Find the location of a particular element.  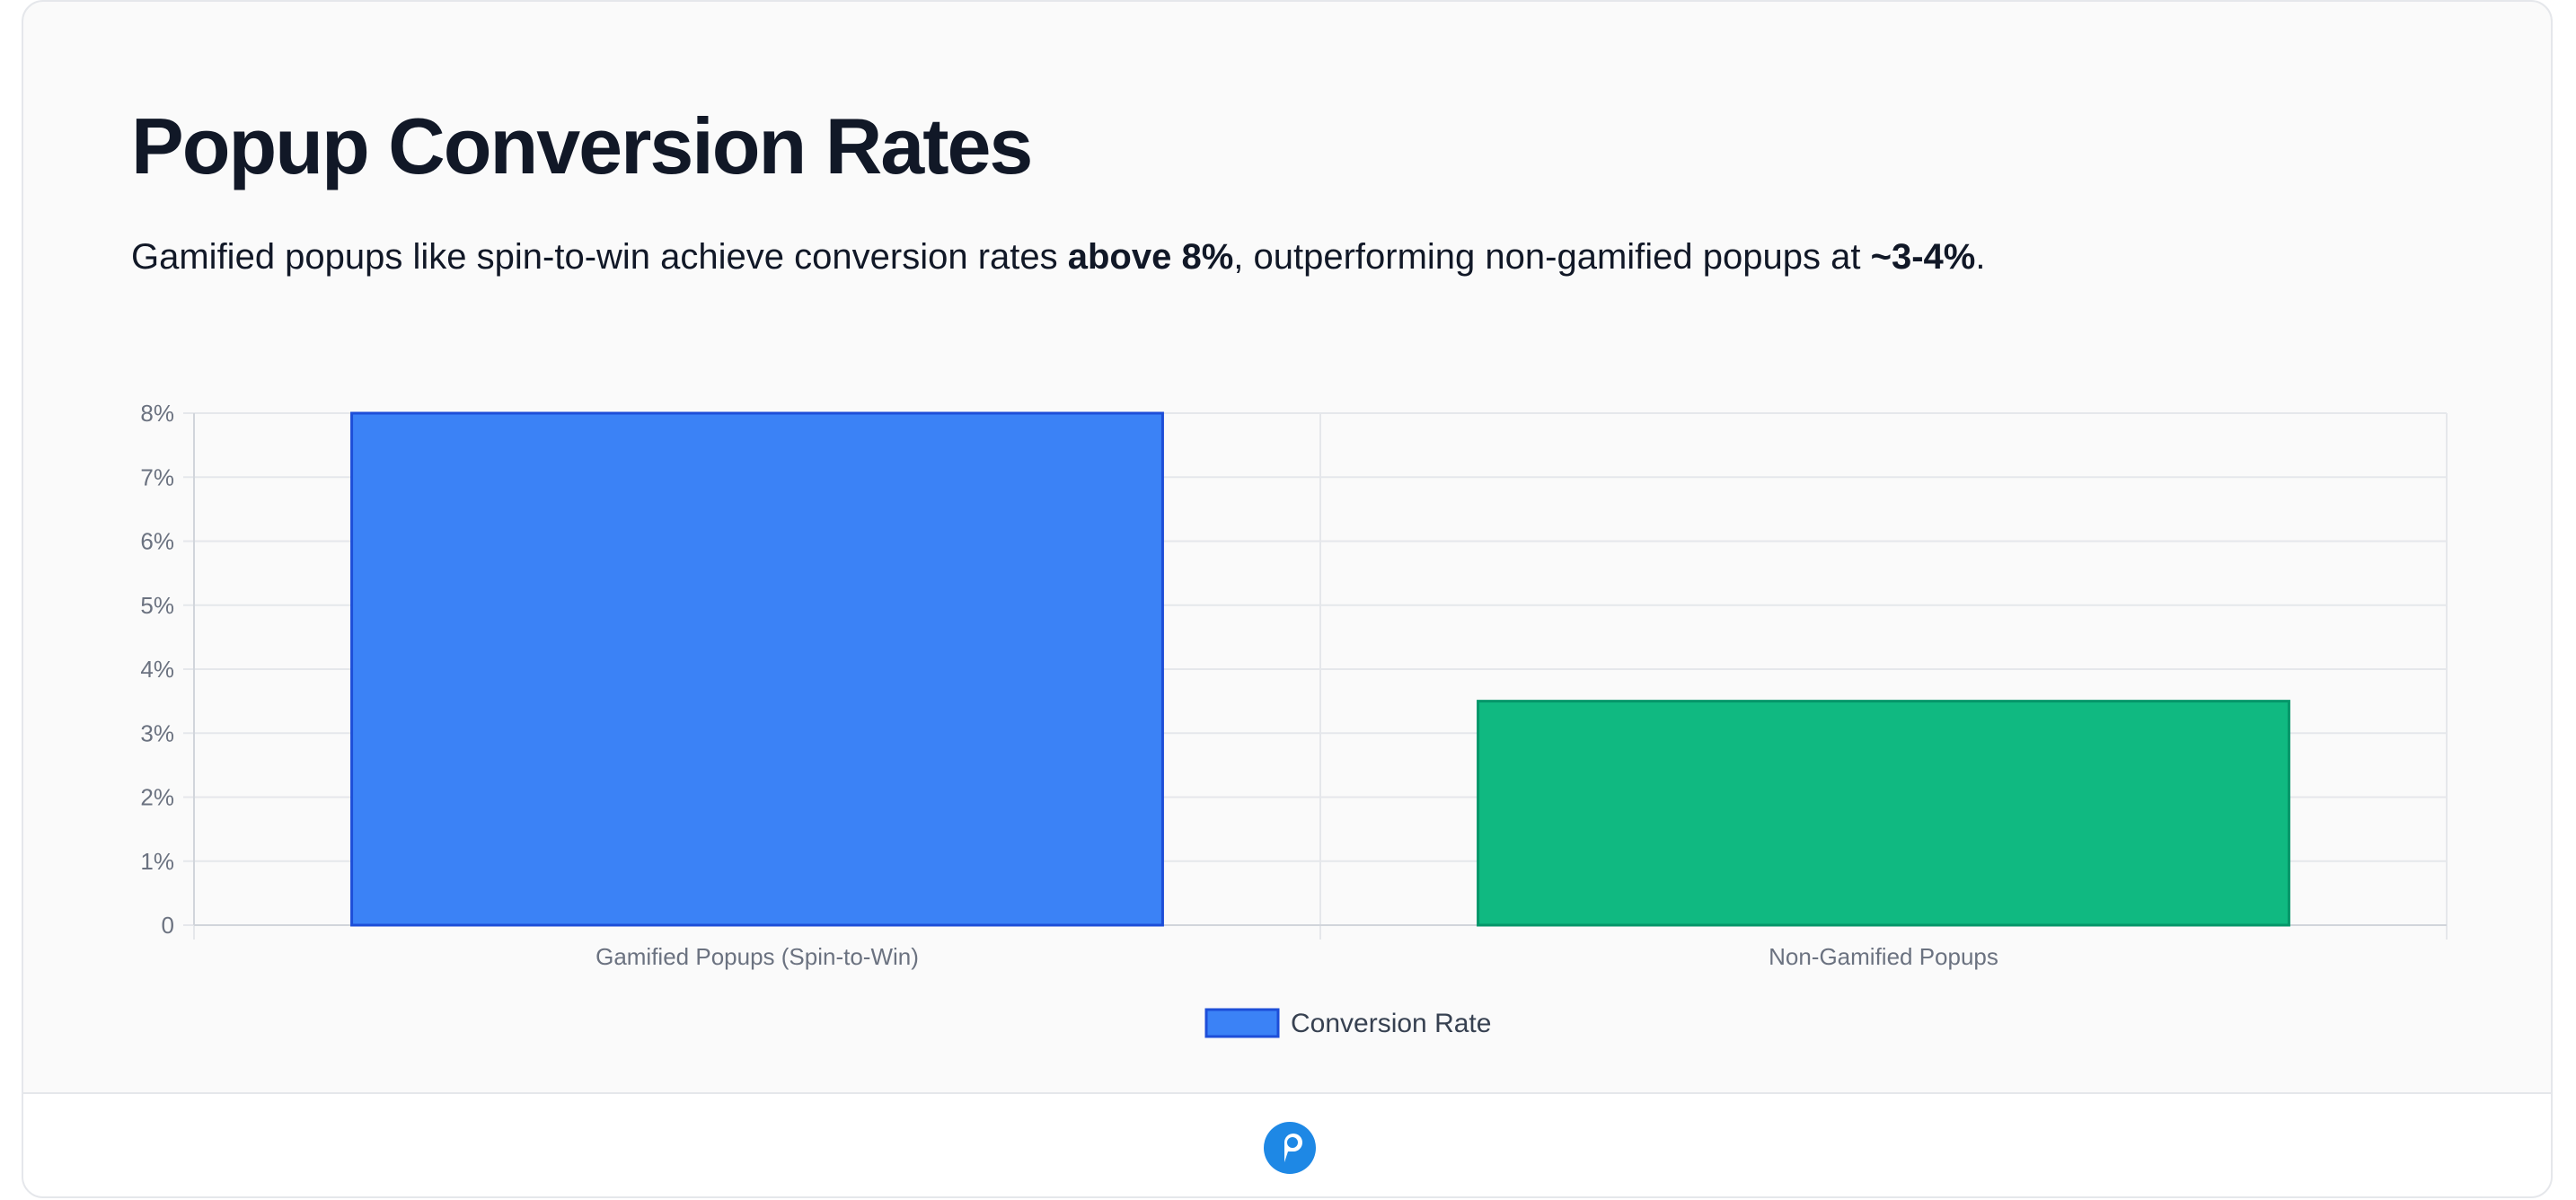

subtitle-text-2: , outperforming non-gamified popups at is located at coordinates (1552, 257).